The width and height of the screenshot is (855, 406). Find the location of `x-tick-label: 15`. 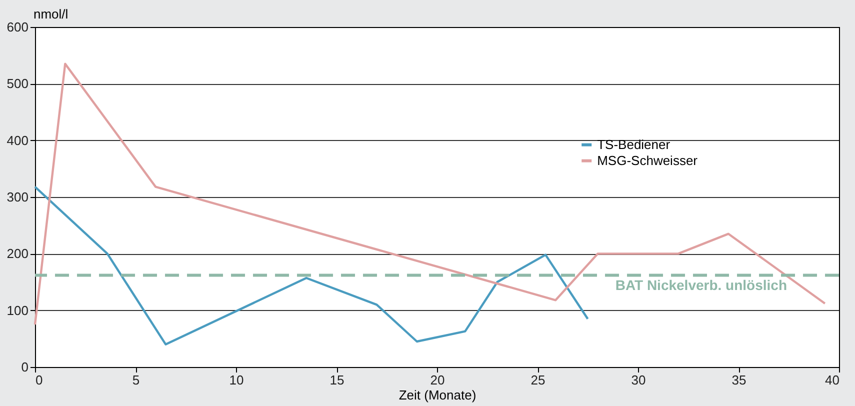

x-tick-label: 15 is located at coordinates (337, 380).